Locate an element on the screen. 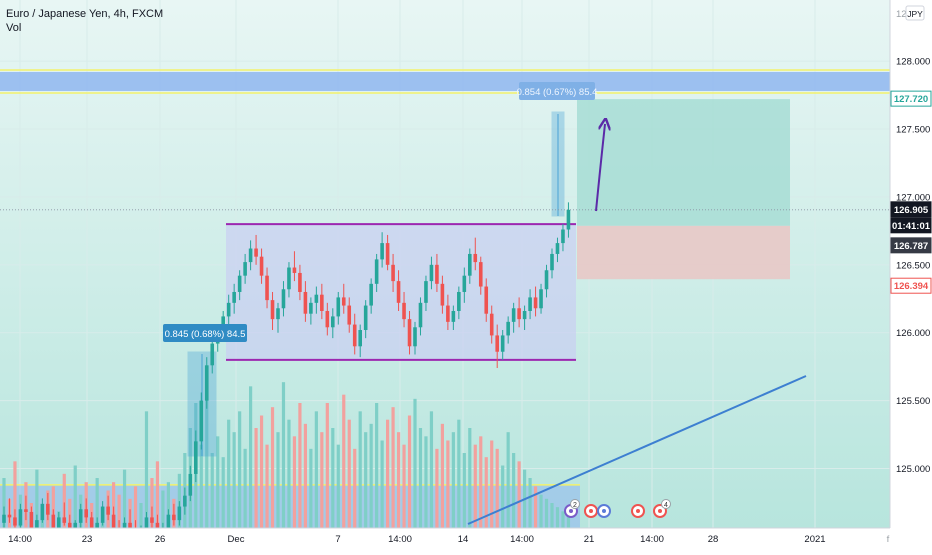 The image size is (932, 555). time-axis: 14:00 23 26 Dec 7 14:00 14 14:00 21 14:00 28 2021 f is located at coordinates (466, 538).